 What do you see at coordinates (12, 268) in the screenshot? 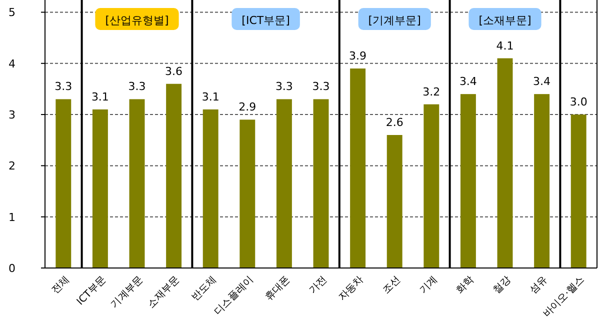
I see `y-tick-label: 0` at bounding box center [12, 268].